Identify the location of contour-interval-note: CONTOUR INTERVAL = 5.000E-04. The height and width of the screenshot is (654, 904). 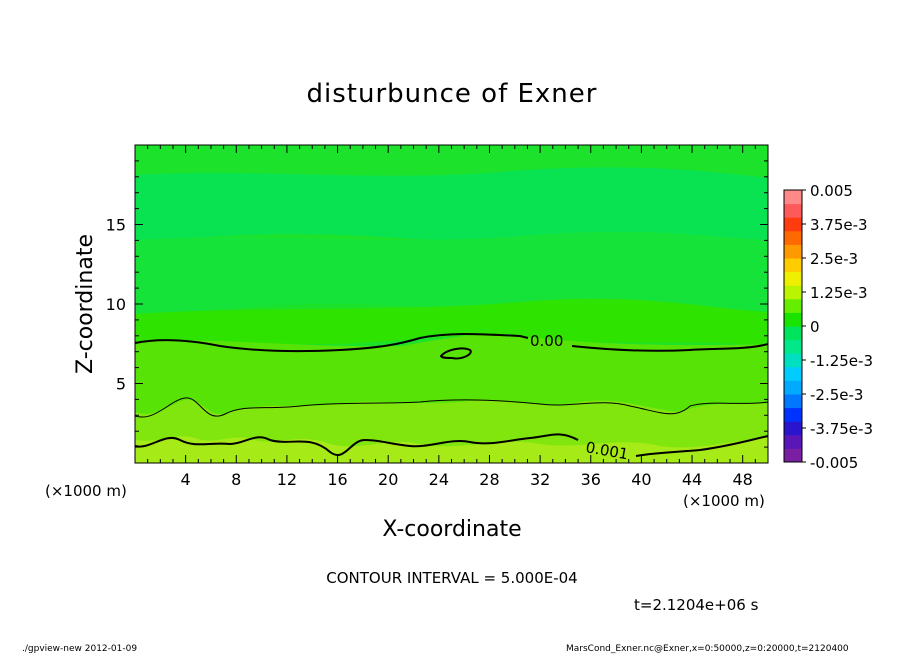
(451, 578).